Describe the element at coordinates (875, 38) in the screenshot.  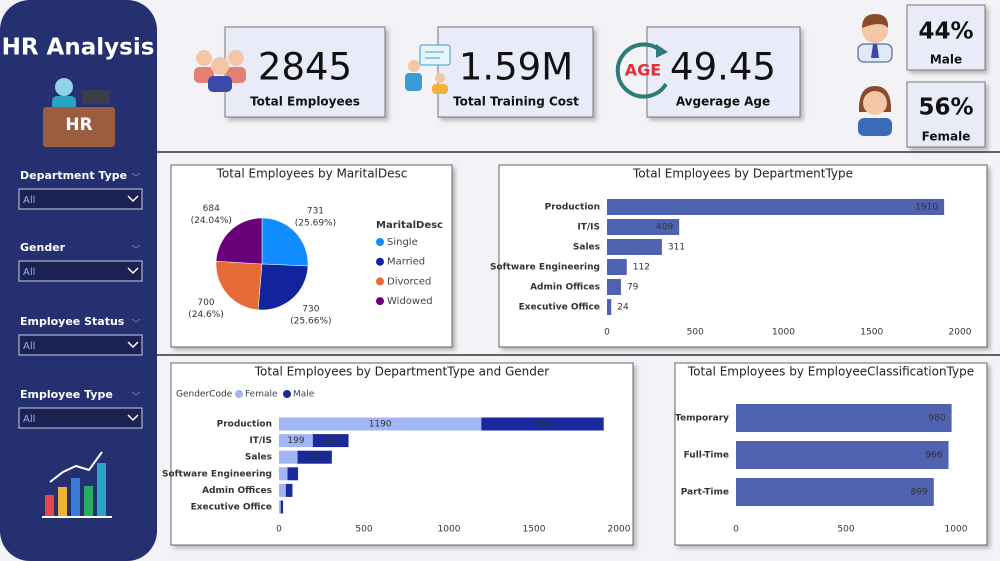
I see `male-icon` at that location.